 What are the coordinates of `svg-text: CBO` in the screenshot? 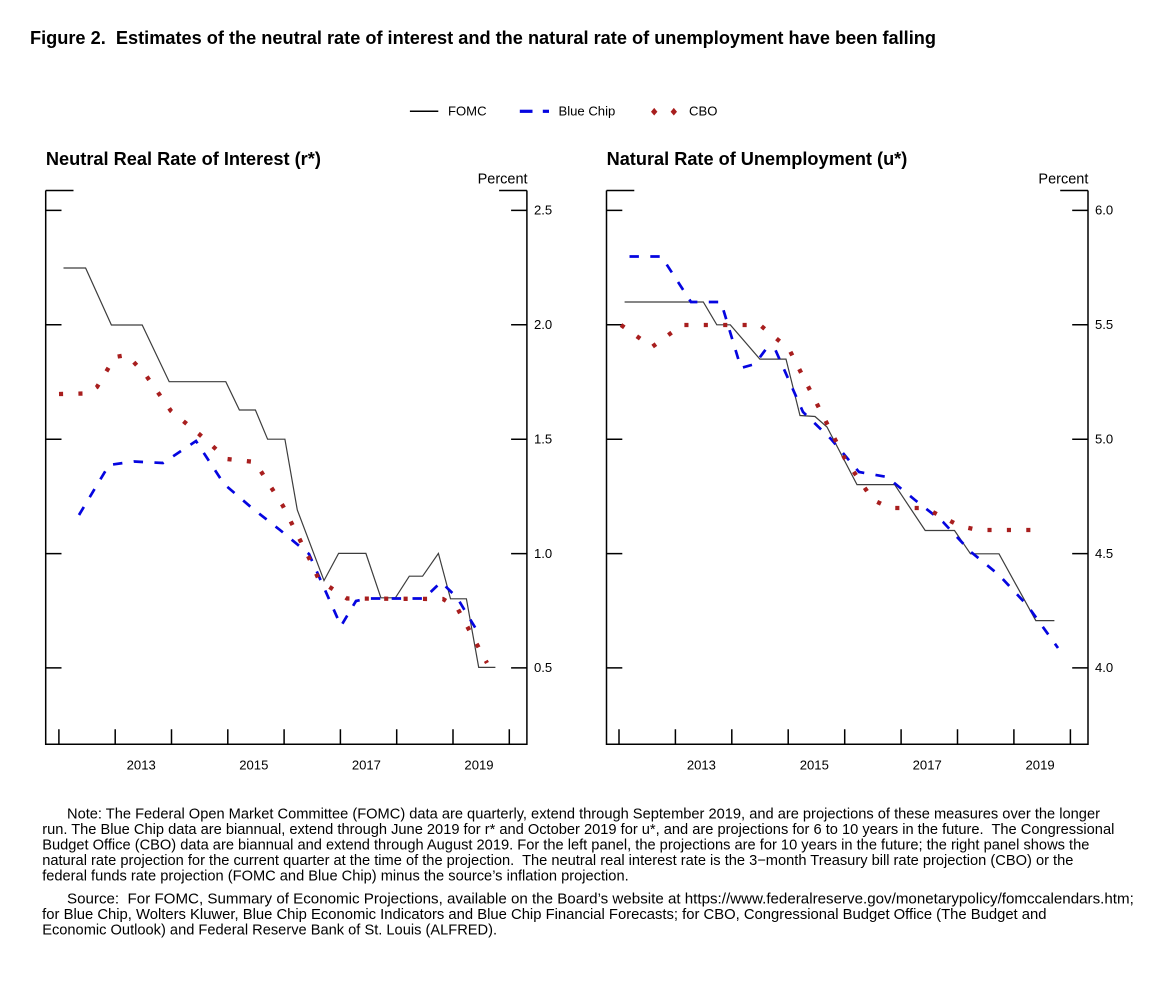 It's located at (703, 111).